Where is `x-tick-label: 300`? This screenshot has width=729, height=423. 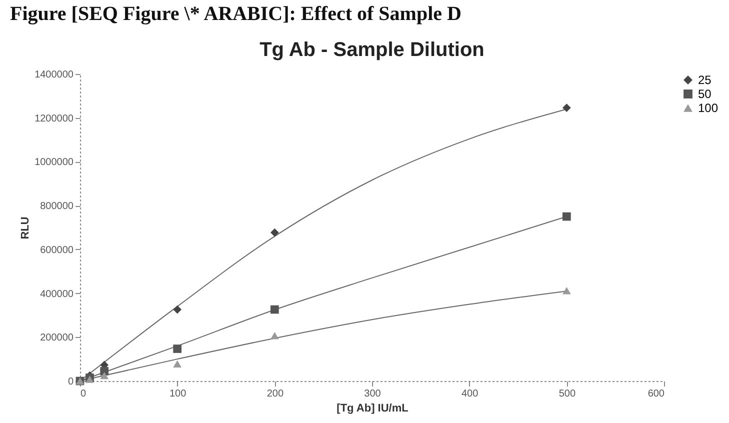
x-tick-label: 300 is located at coordinates (373, 394).